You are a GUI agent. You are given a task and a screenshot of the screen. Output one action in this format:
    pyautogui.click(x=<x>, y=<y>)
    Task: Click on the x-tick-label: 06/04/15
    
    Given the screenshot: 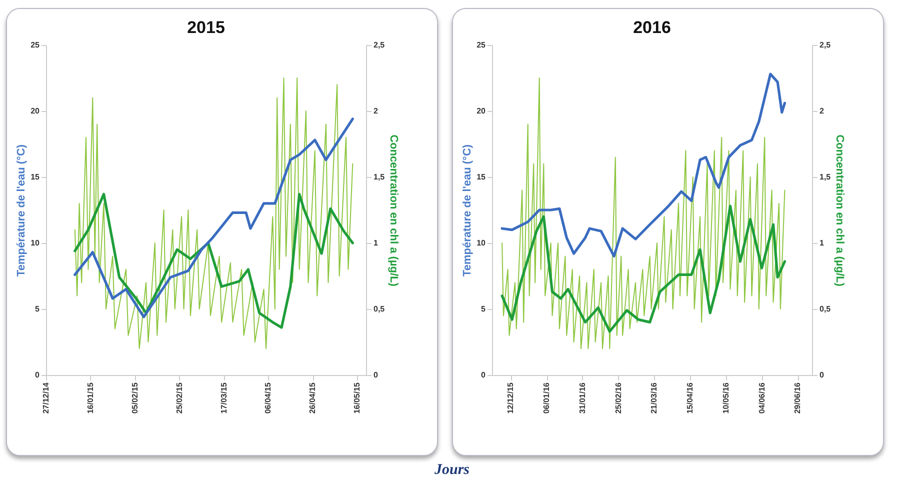 What is the action you would take?
    pyautogui.click(x=268, y=398)
    